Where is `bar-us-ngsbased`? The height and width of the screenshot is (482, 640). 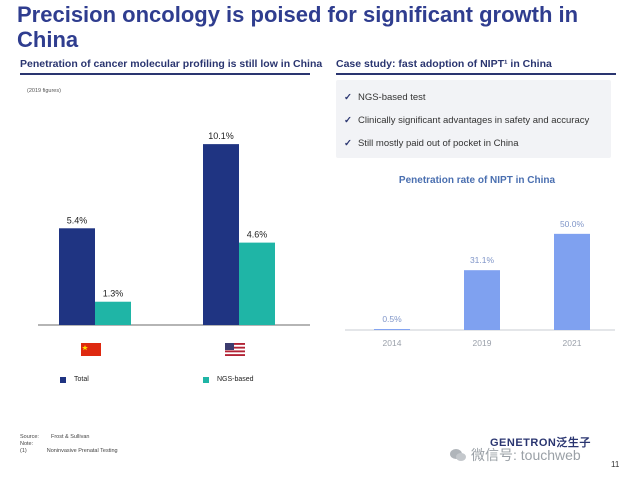 bar-us-ngsbased is located at coordinates (257, 283).